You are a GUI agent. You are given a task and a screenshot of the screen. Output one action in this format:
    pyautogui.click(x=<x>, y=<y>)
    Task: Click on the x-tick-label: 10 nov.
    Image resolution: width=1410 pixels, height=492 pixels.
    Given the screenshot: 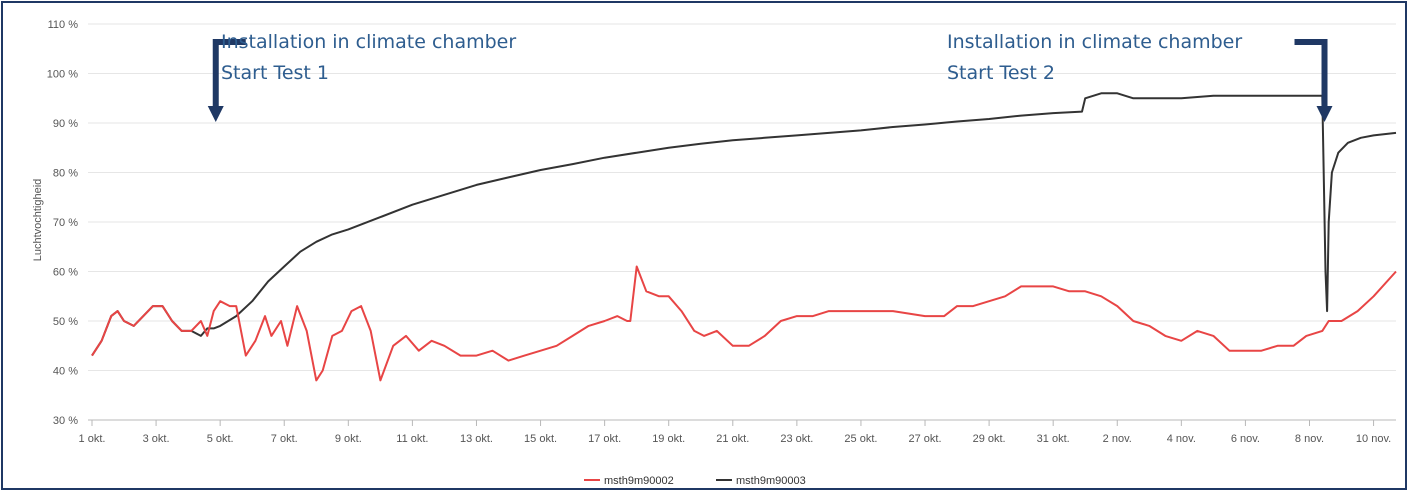 What is the action you would take?
    pyautogui.click(x=1373, y=439)
    